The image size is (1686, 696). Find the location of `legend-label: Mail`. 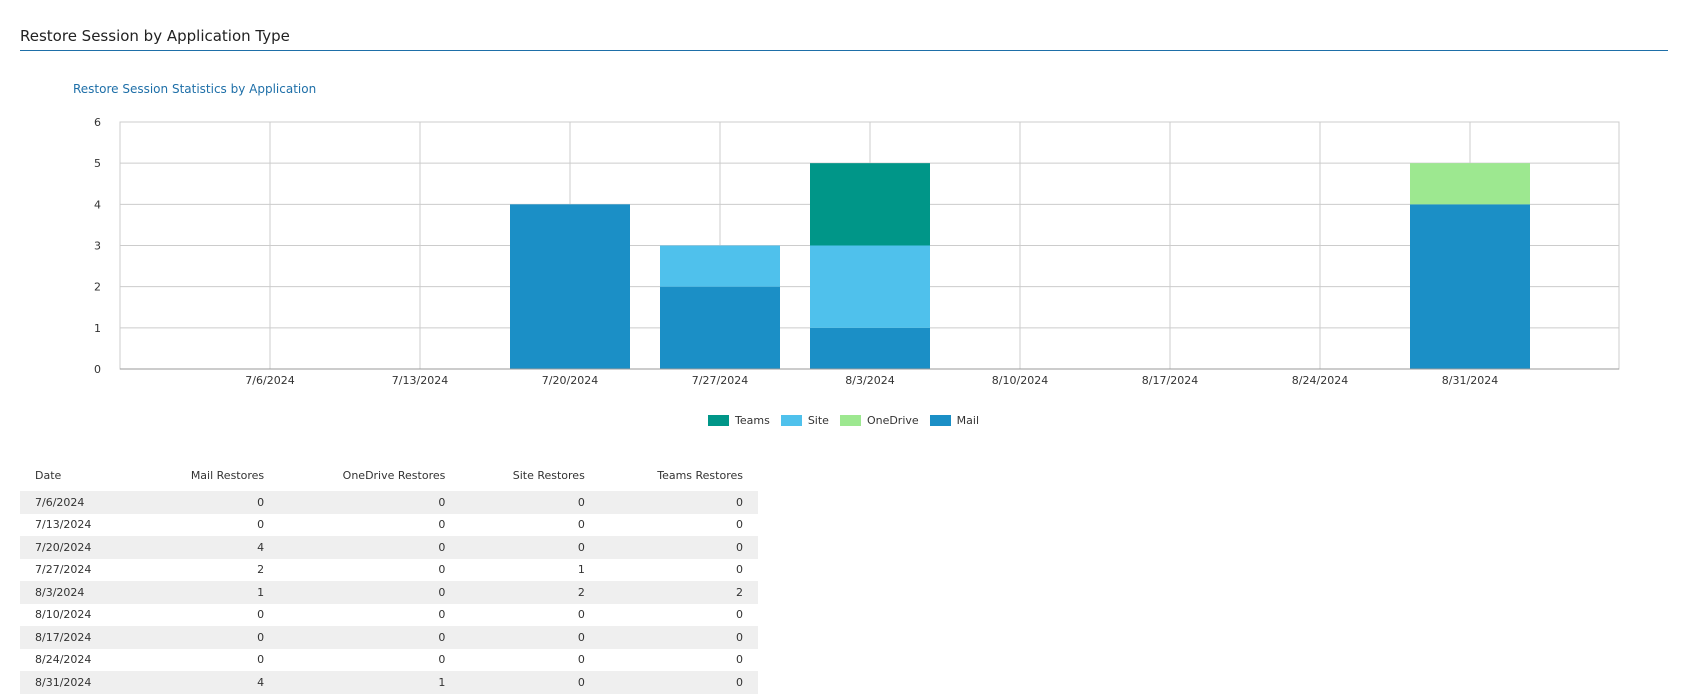

legend-label: Mail is located at coordinates (968, 420).